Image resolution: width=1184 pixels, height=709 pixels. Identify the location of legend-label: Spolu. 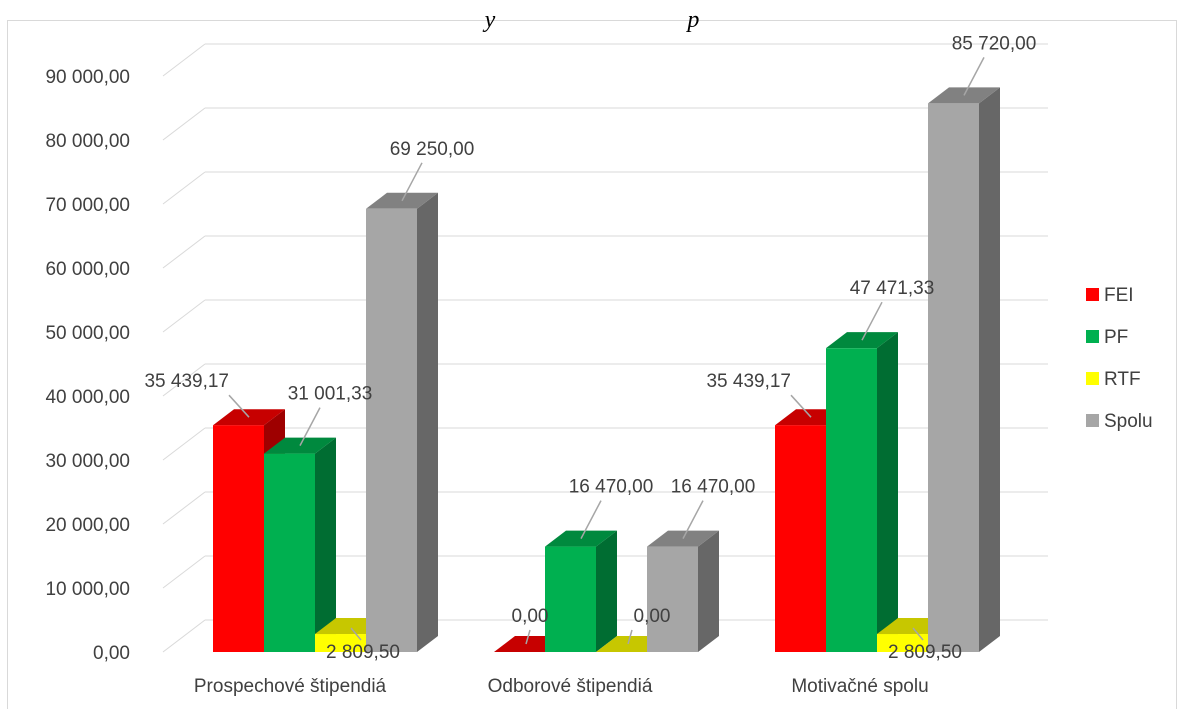
(1128, 421).